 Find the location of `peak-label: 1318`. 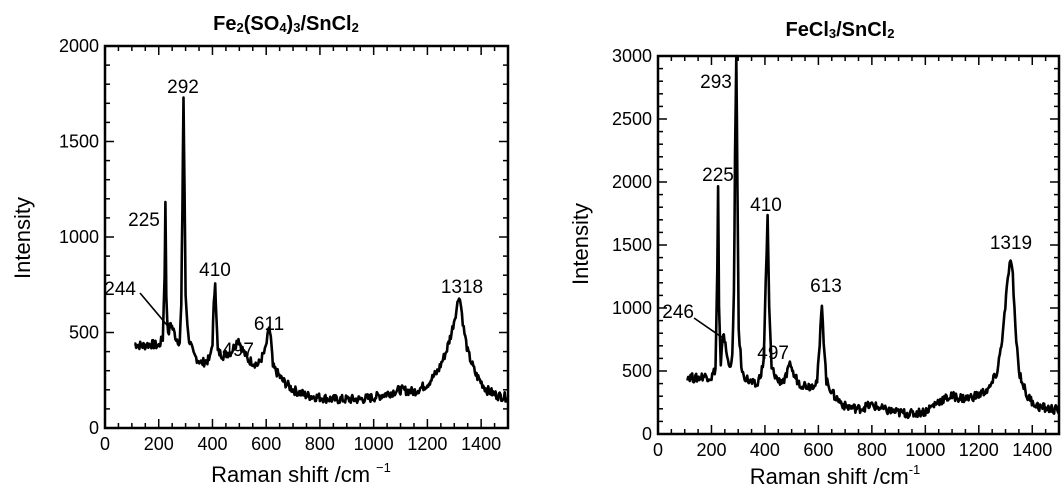

peak-label: 1318 is located at coordinates (462, 287).